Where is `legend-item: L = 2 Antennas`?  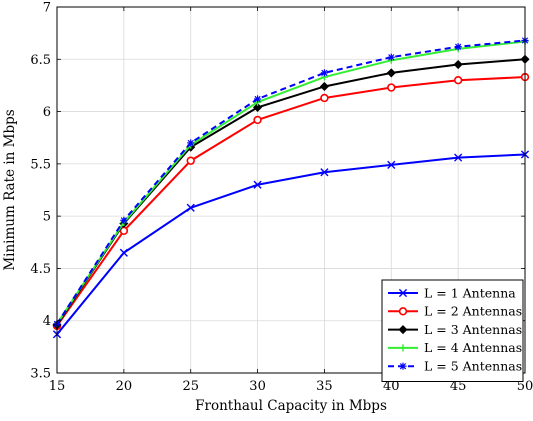 legend-item: L = 2 Antennas is located at coordinates (455, 311).